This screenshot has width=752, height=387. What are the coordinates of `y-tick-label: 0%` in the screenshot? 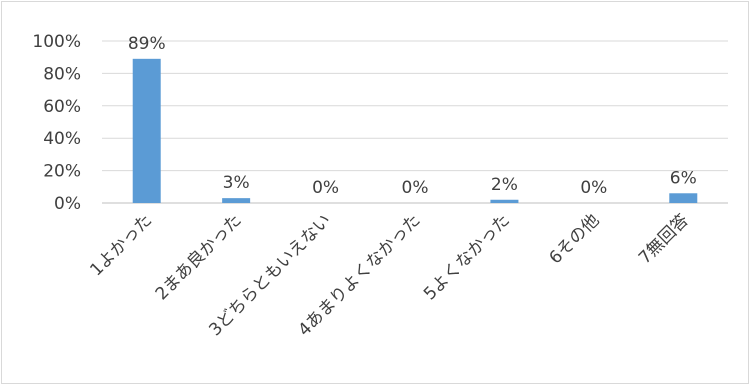 It's located at (67, 204).